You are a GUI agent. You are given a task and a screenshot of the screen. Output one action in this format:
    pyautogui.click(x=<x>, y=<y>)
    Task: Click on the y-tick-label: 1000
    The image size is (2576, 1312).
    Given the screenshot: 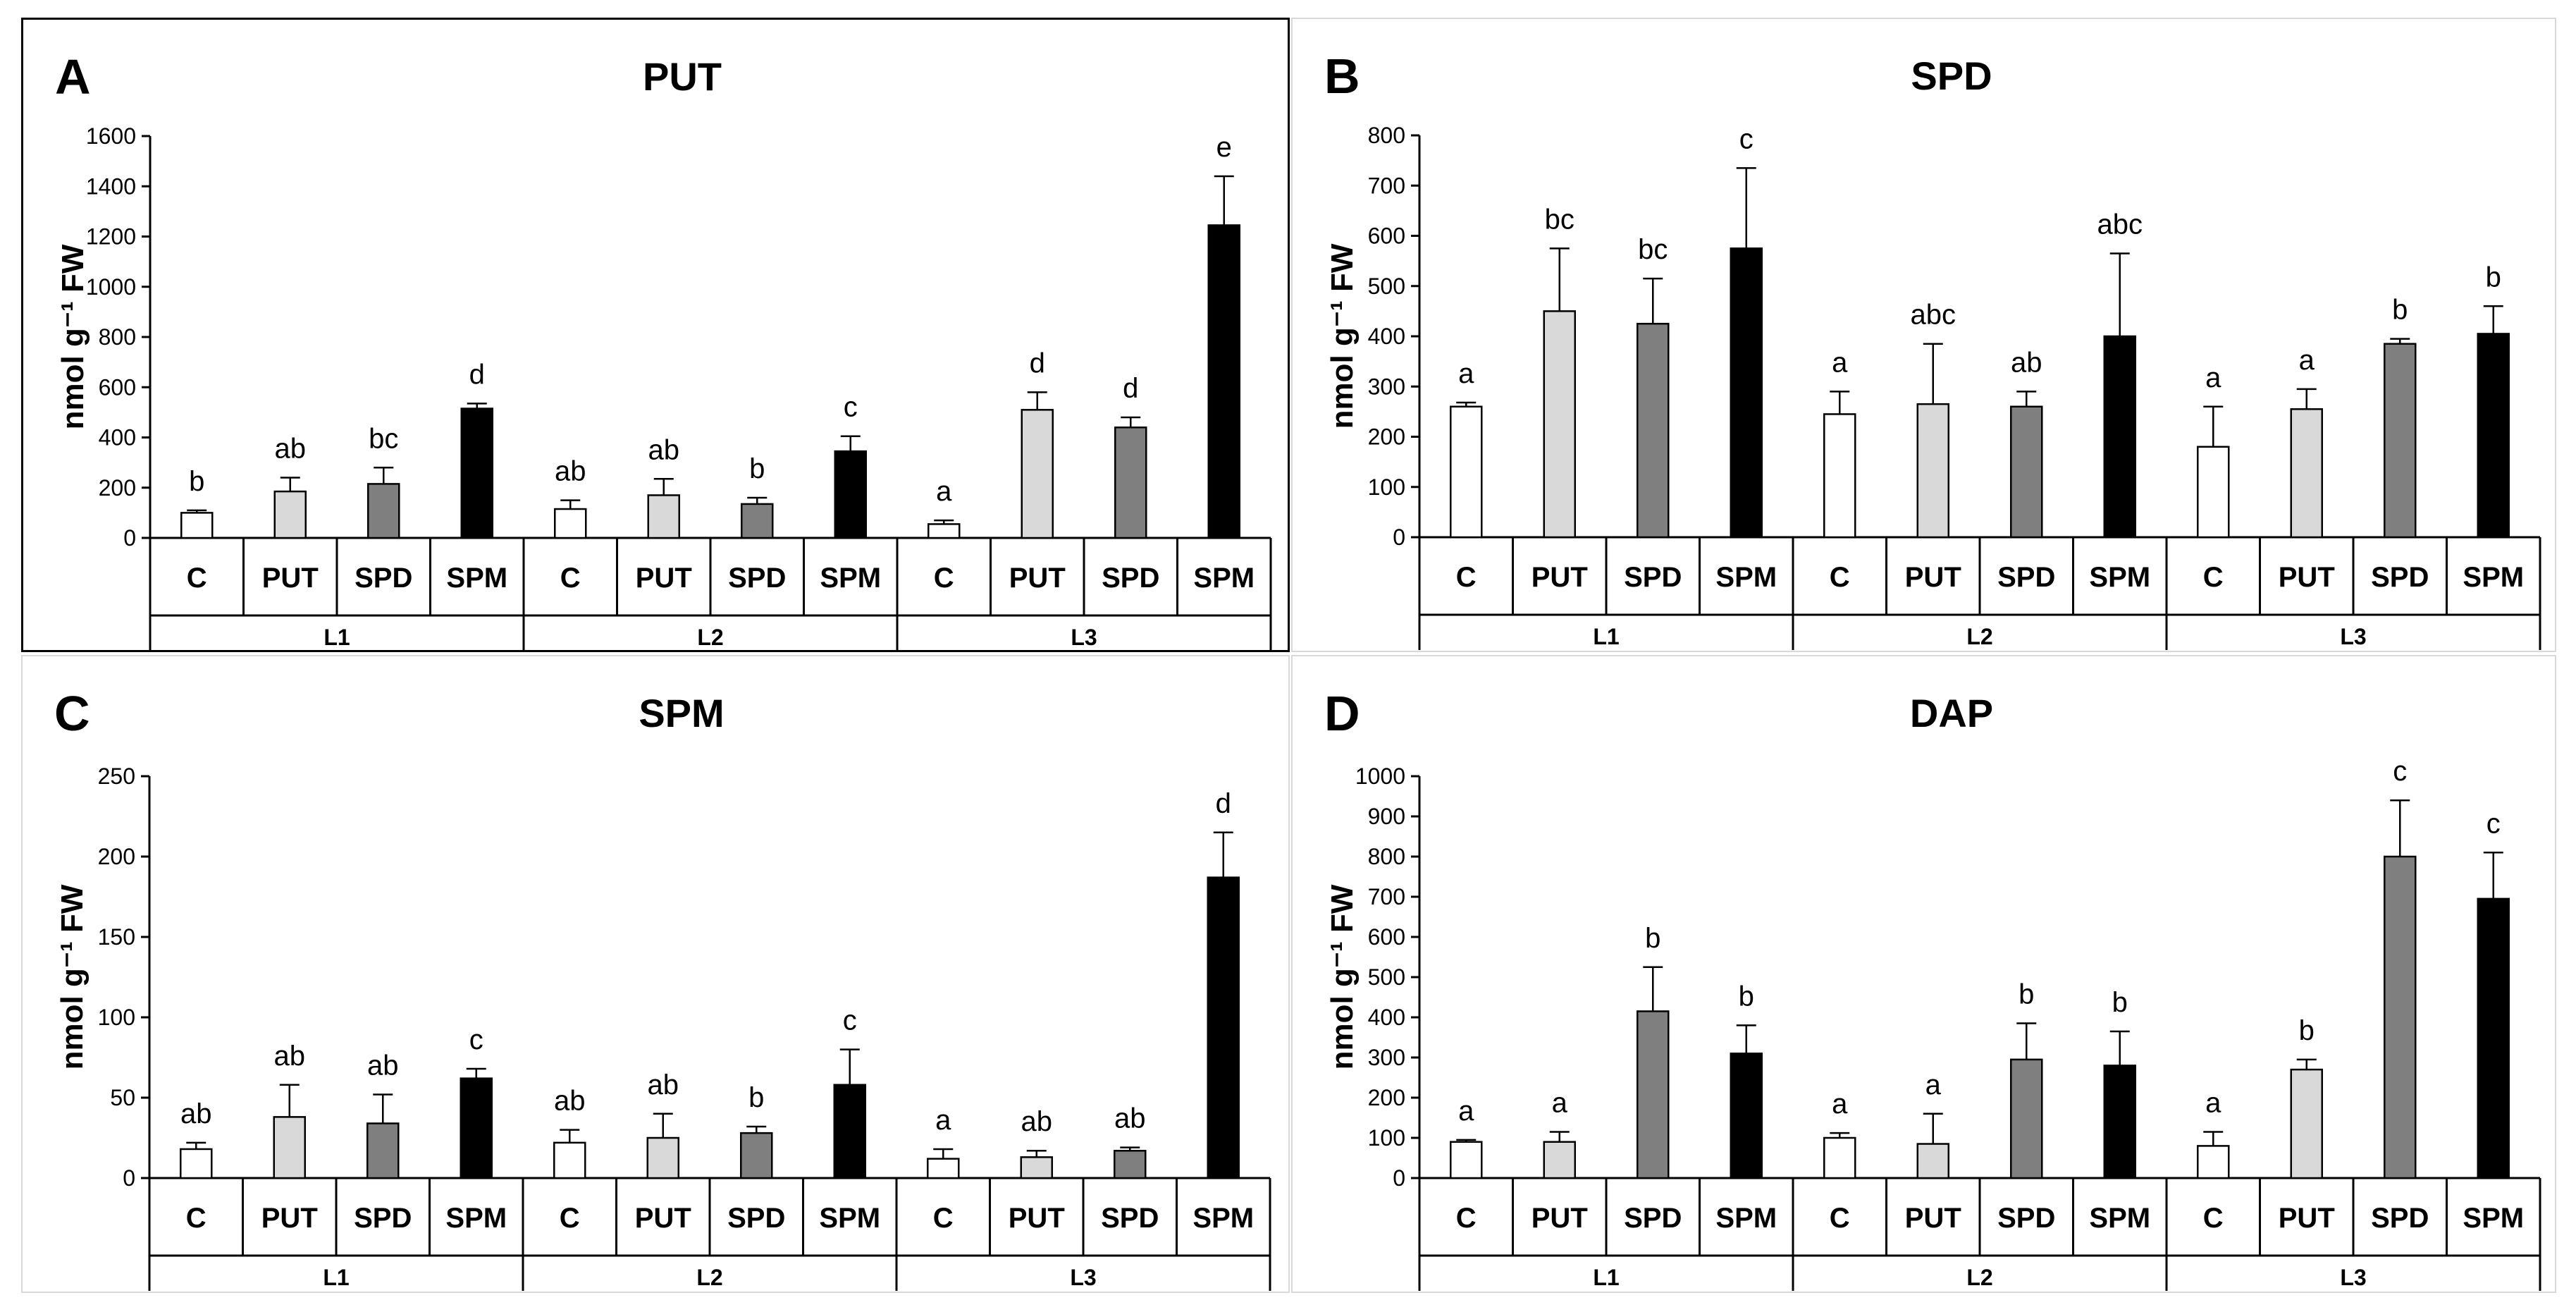 What is the action you would take?
    pyautogui.click(x=1380, y=776)
    